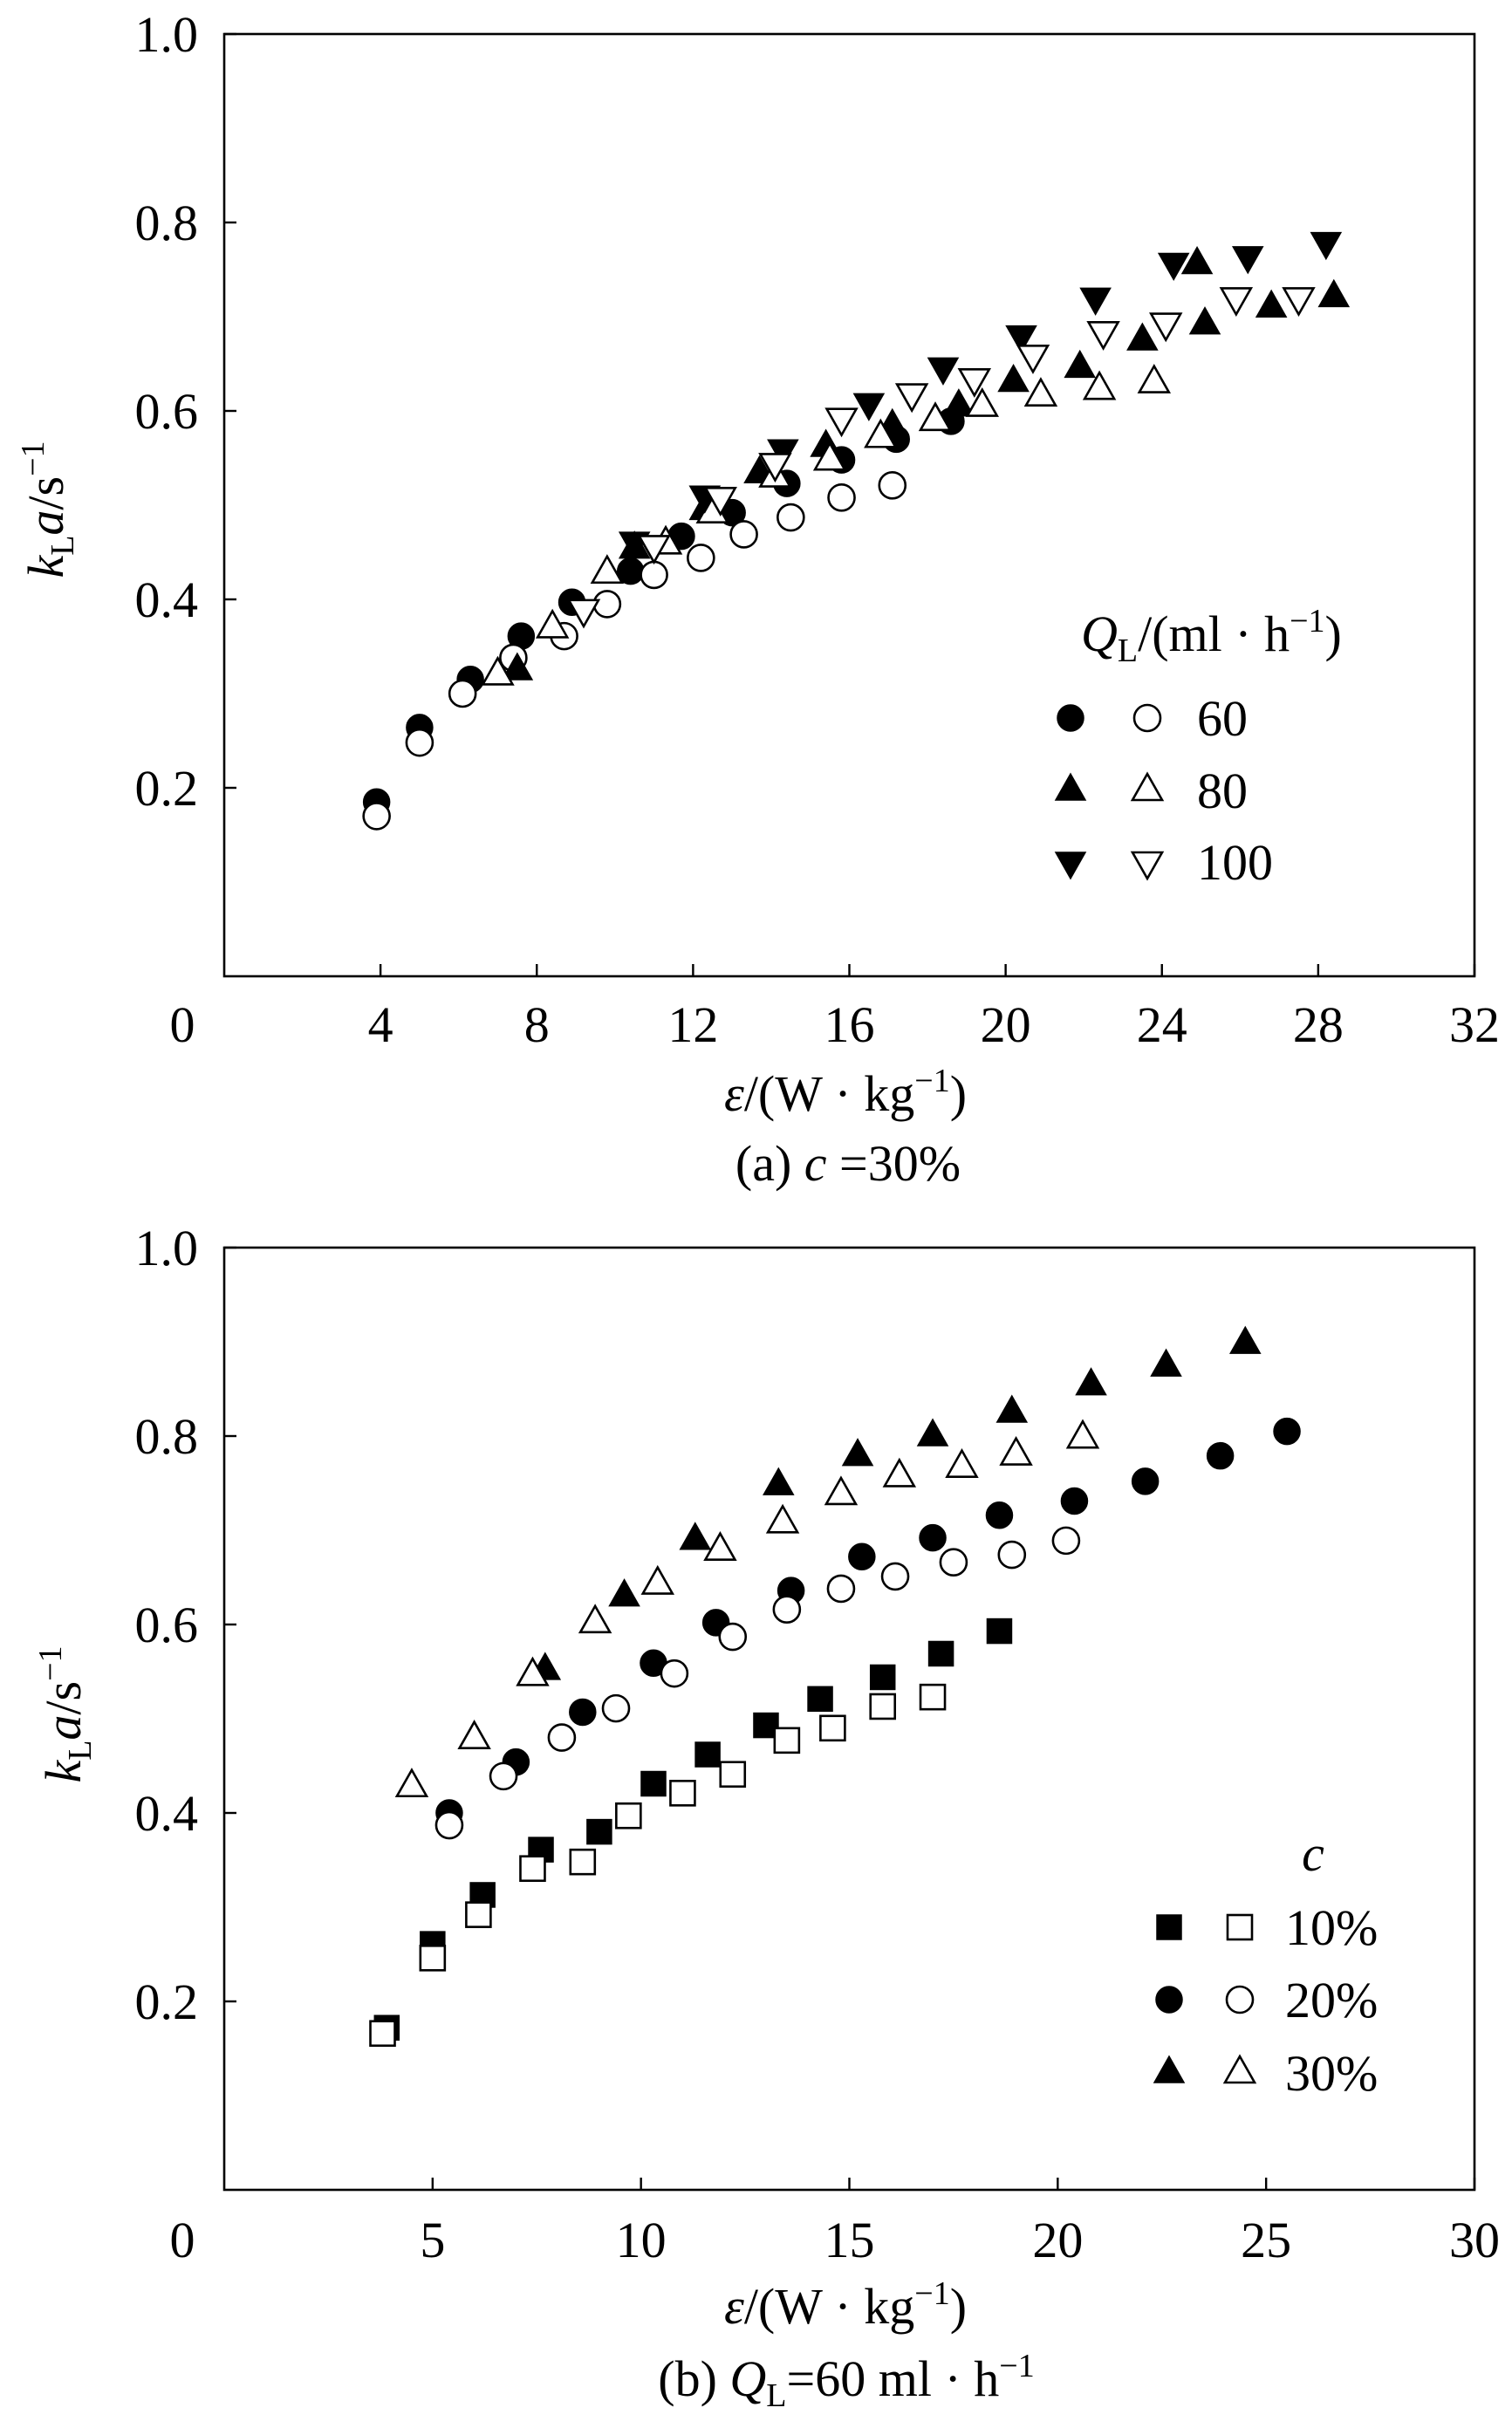 The width and height of the screenshot is (1512, 2435). What do you see at coordinates (1240, 1999) in the screenshot?
I see `legend-marker-circle-open-icon` at bounding box center [1240, 1999].